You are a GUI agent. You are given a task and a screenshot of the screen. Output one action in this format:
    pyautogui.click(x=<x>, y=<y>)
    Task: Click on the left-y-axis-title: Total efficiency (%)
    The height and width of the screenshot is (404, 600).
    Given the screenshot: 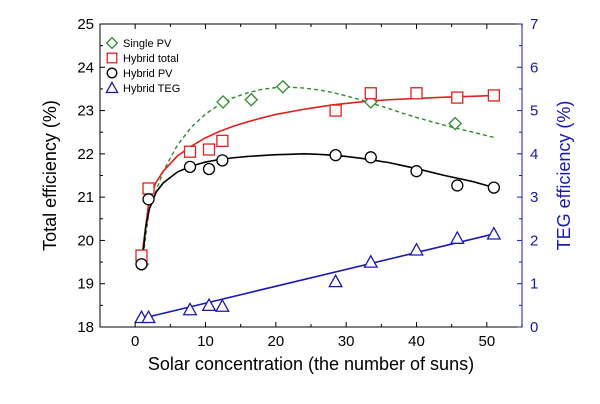 What is the action you would take?
    pyautogui.click(x=50, y=175)
    